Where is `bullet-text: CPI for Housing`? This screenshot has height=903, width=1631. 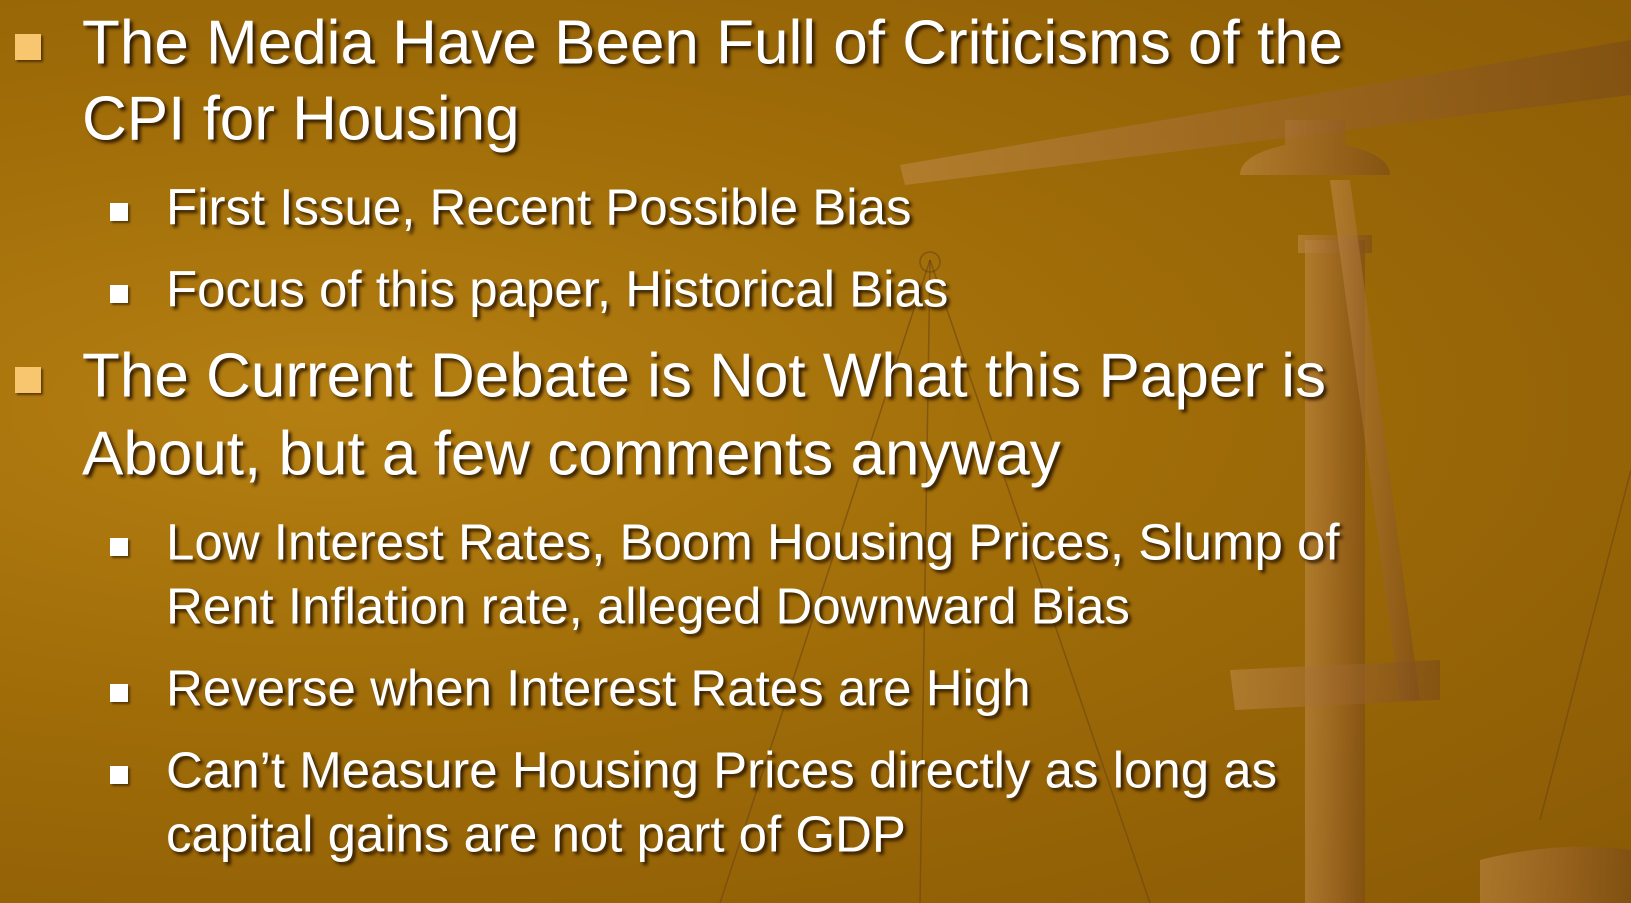 bullet-text: CPI for Housing is located at coordinates (301, 119).